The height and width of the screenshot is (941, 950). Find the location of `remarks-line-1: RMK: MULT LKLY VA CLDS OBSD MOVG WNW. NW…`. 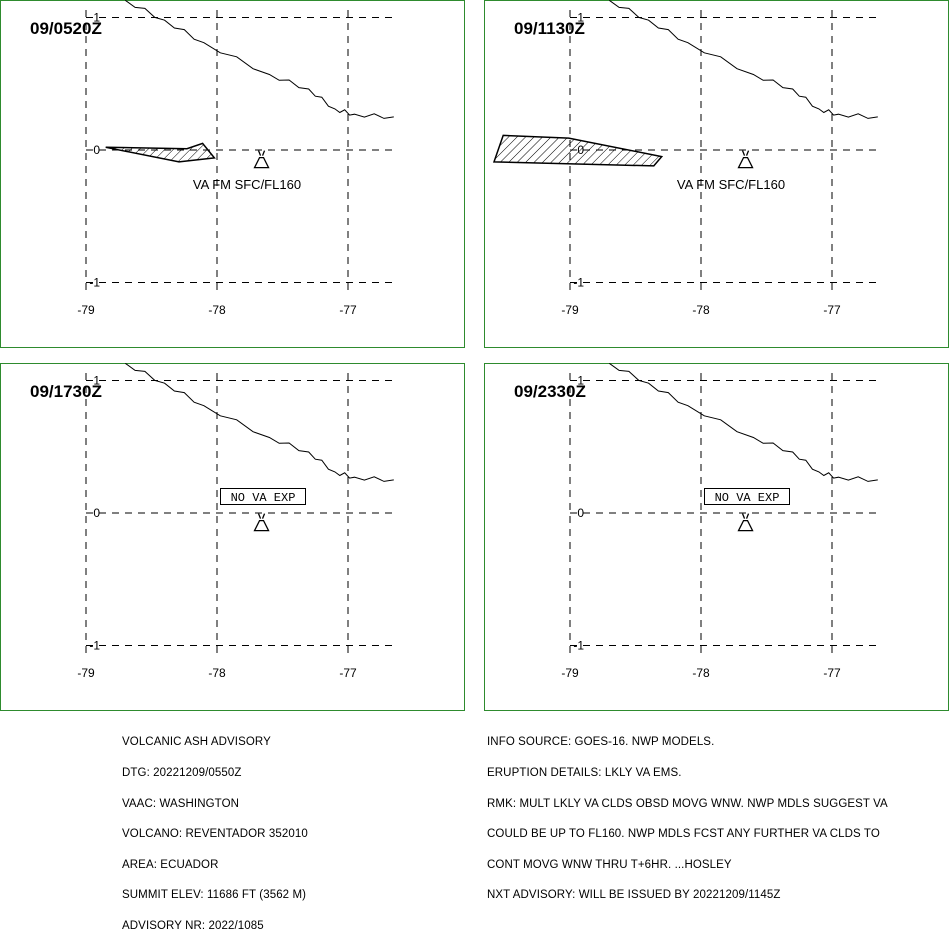

remarks-line-1: RMK: MULT LKLY VA CLDS OBSD MOVG WNW. NW… is located at coordinates (687, 803).